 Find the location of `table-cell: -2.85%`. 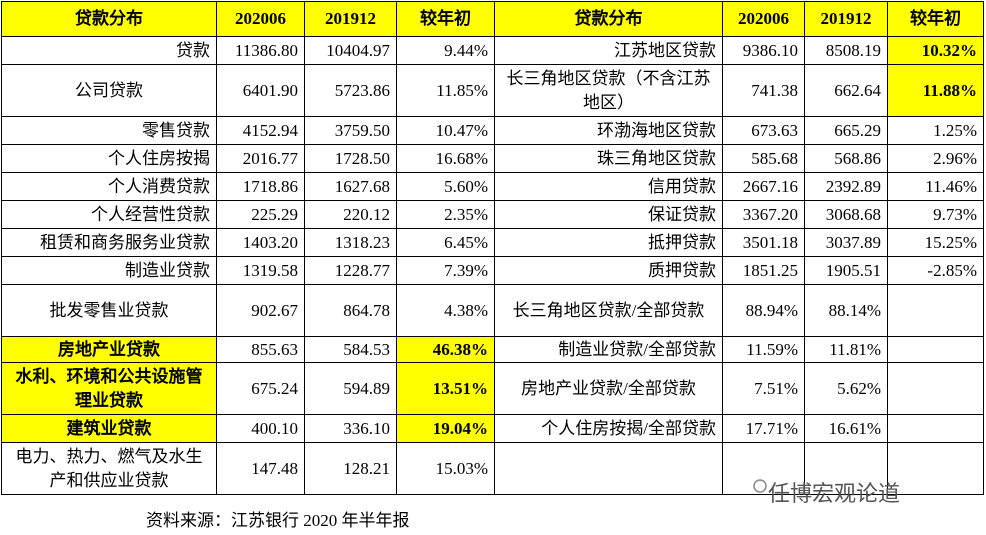

table-cell: -2.85% is located at coordinates (935, 270).